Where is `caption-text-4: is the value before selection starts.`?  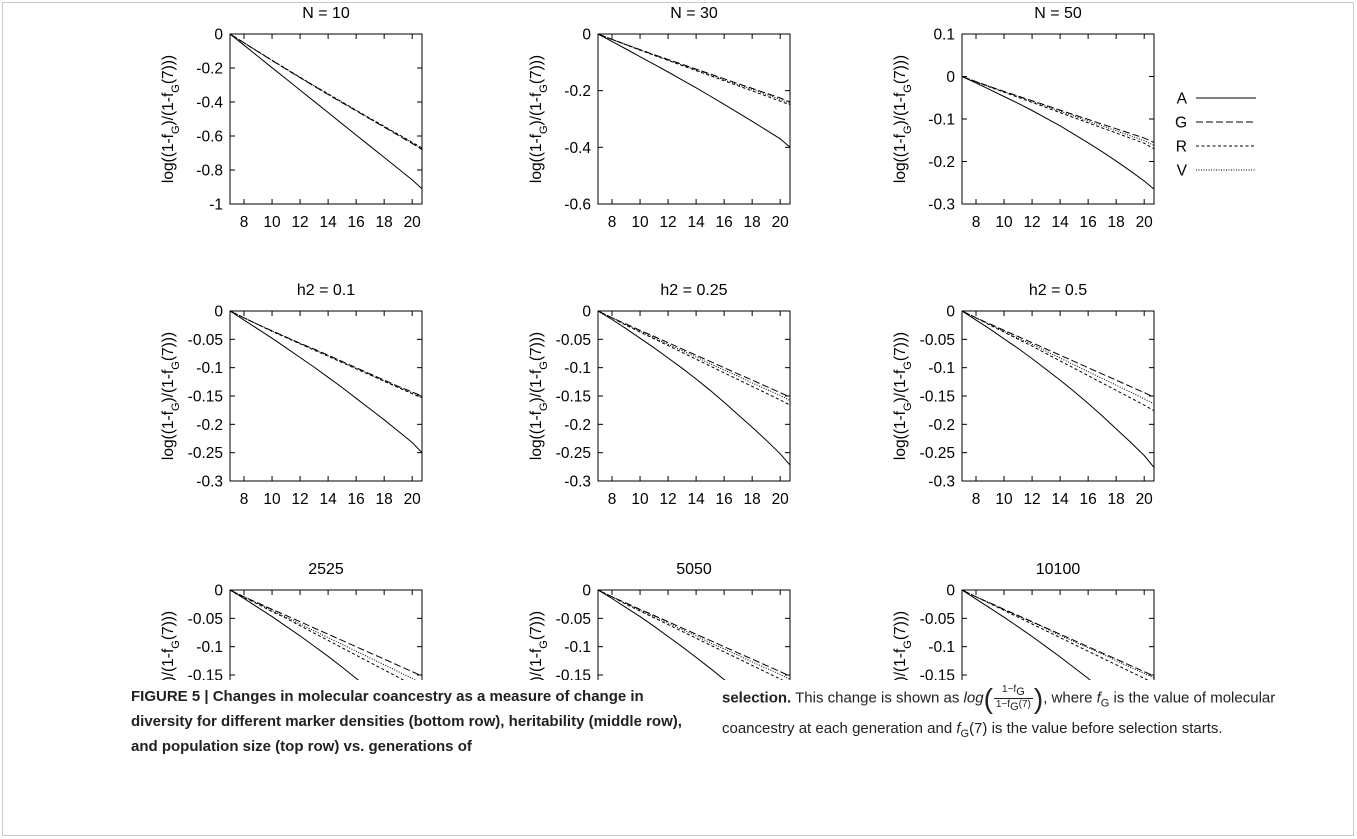
caption-text-4: is the value before selection starts. is located at coordinates (1107, 729).